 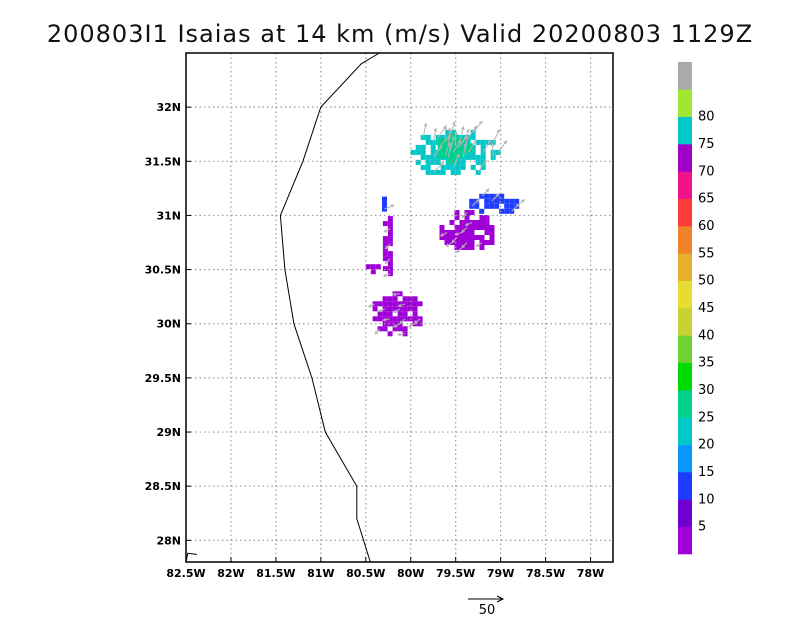 I want to click on colorbar-label: 75, so click(x=706, y=144).